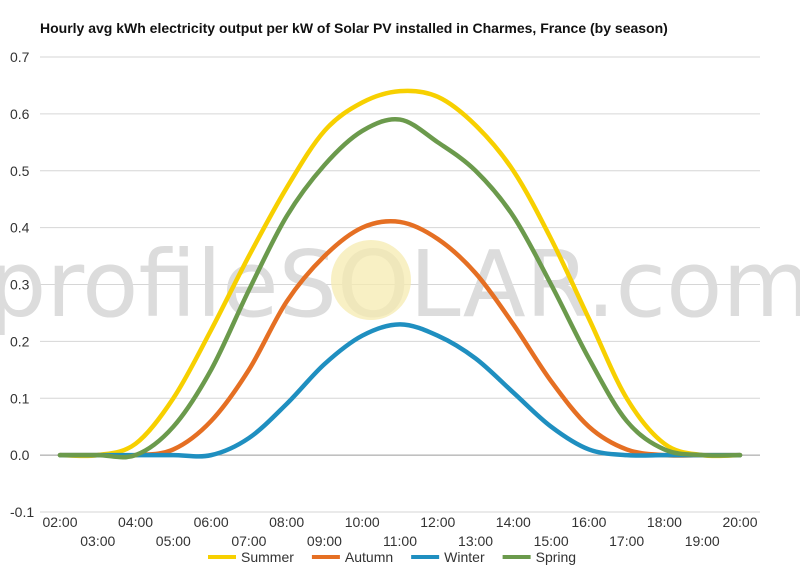 This screenshot has width=800, height=570. What do you see at coordinates (551, 541) in the screenshot?
I see `x-tick-label: 15:00` at bounding box center [551, 541].